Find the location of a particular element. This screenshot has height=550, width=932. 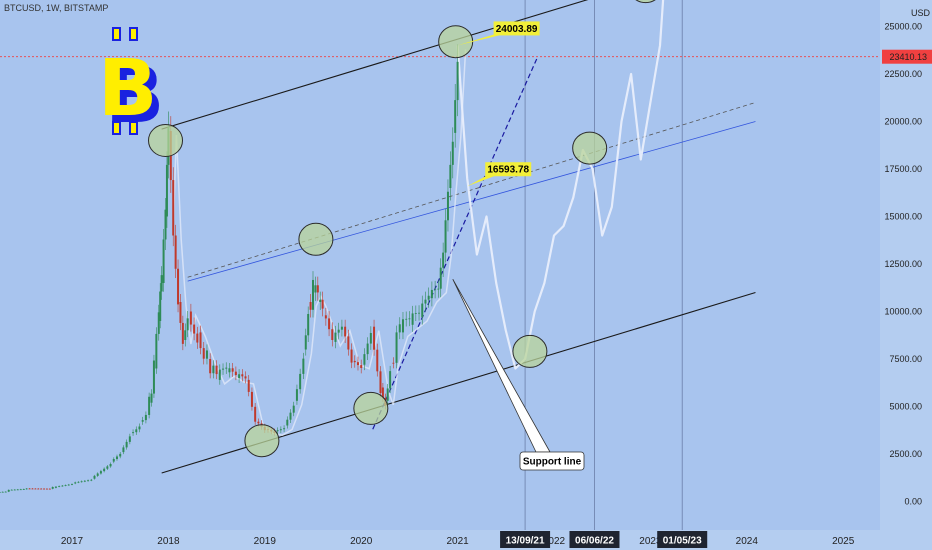

callout-pointer is located at coordinates (483, 180).